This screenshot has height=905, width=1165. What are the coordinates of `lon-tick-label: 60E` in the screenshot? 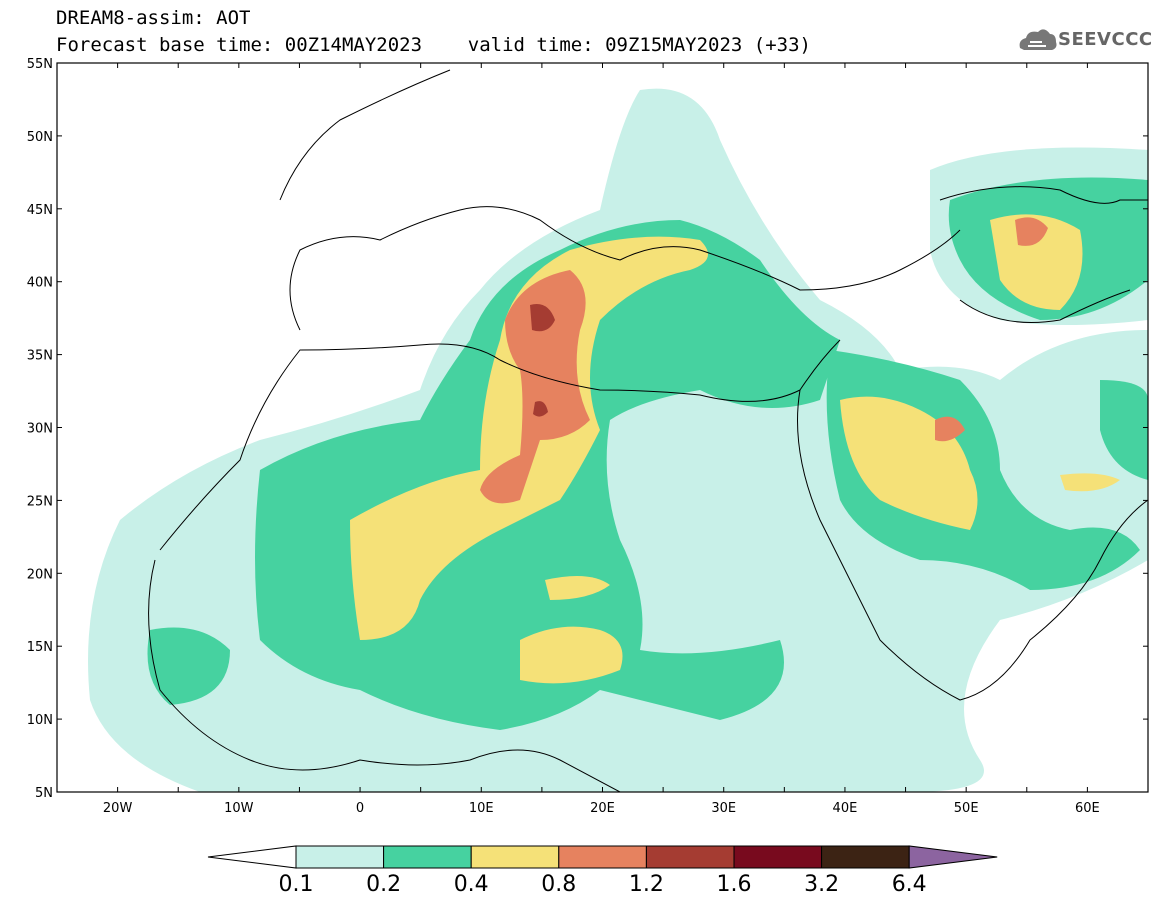 It's located at (1087, 808).